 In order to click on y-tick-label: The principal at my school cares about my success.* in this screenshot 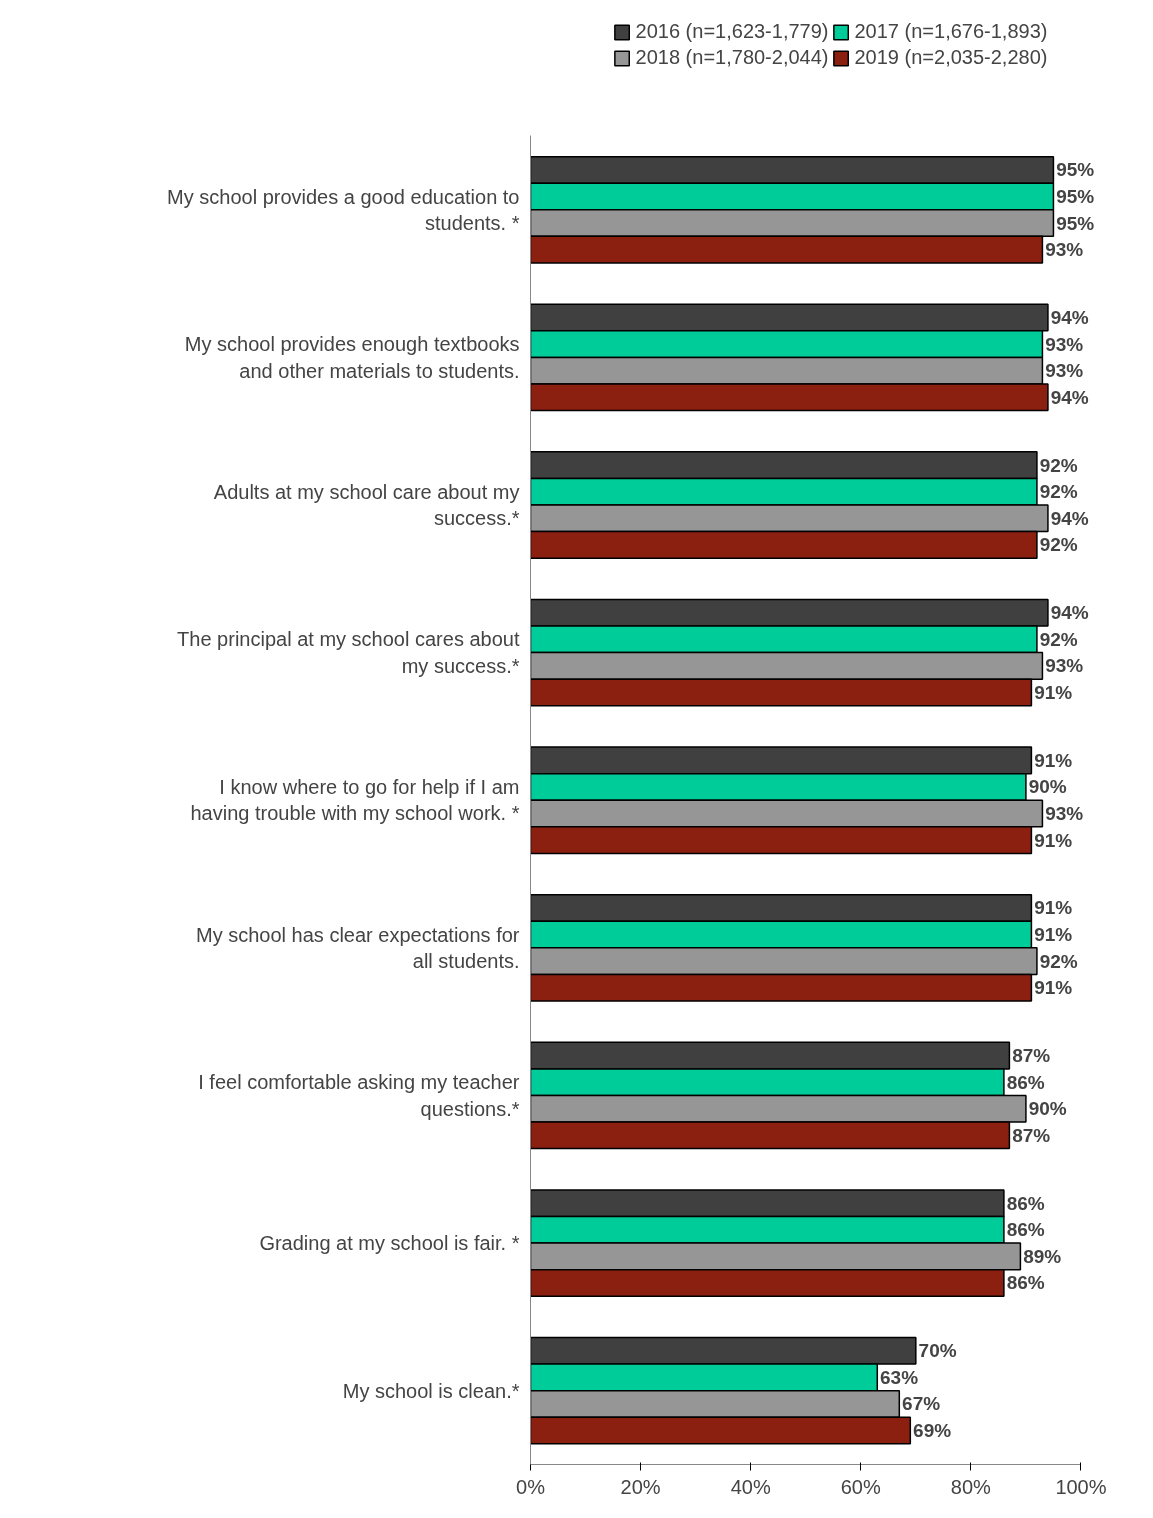, I will do `click(348, 652)`.